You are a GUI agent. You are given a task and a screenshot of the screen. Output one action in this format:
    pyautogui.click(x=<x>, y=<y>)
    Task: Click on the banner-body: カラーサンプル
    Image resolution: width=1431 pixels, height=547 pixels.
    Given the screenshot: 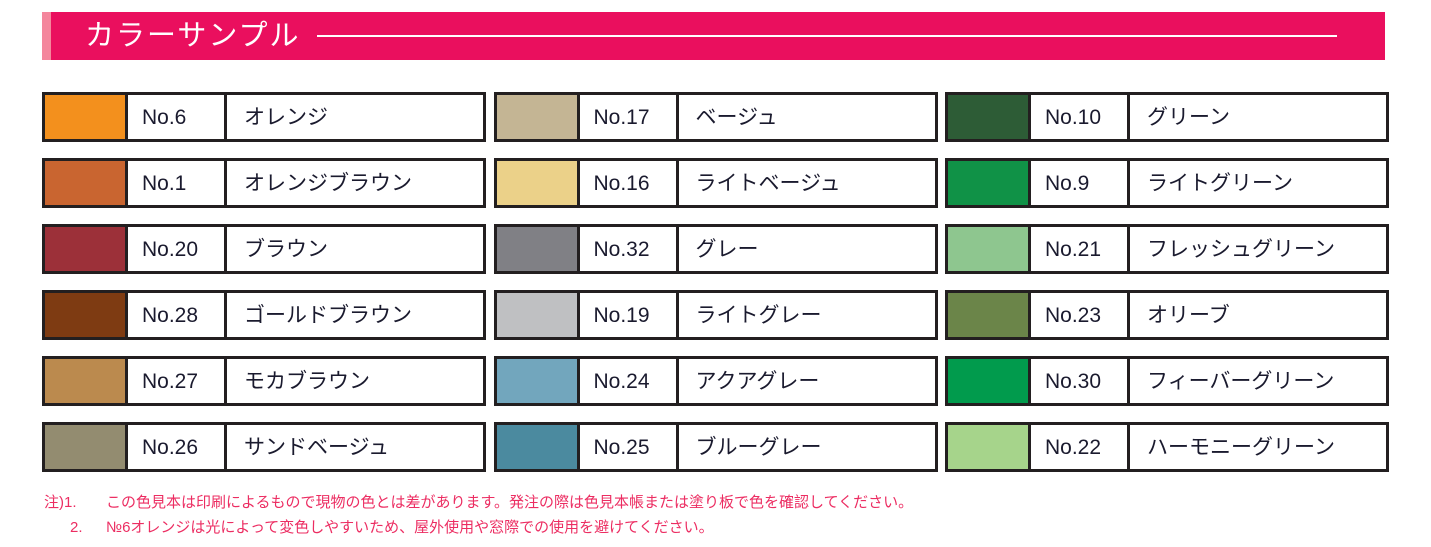 What is the action you would take?
    pyautogui.click(x=718, y=36)
    